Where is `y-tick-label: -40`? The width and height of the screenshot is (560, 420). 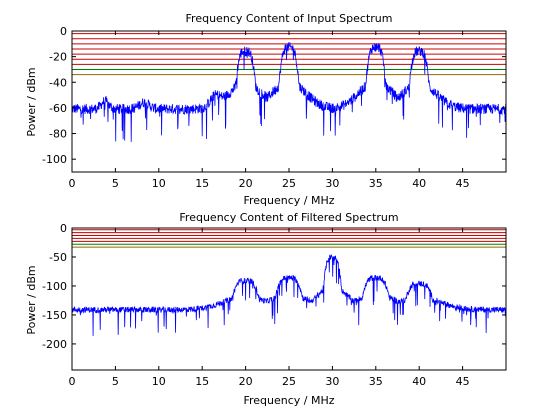 y-tick-label: -40 is located at coordinates (58, 82).